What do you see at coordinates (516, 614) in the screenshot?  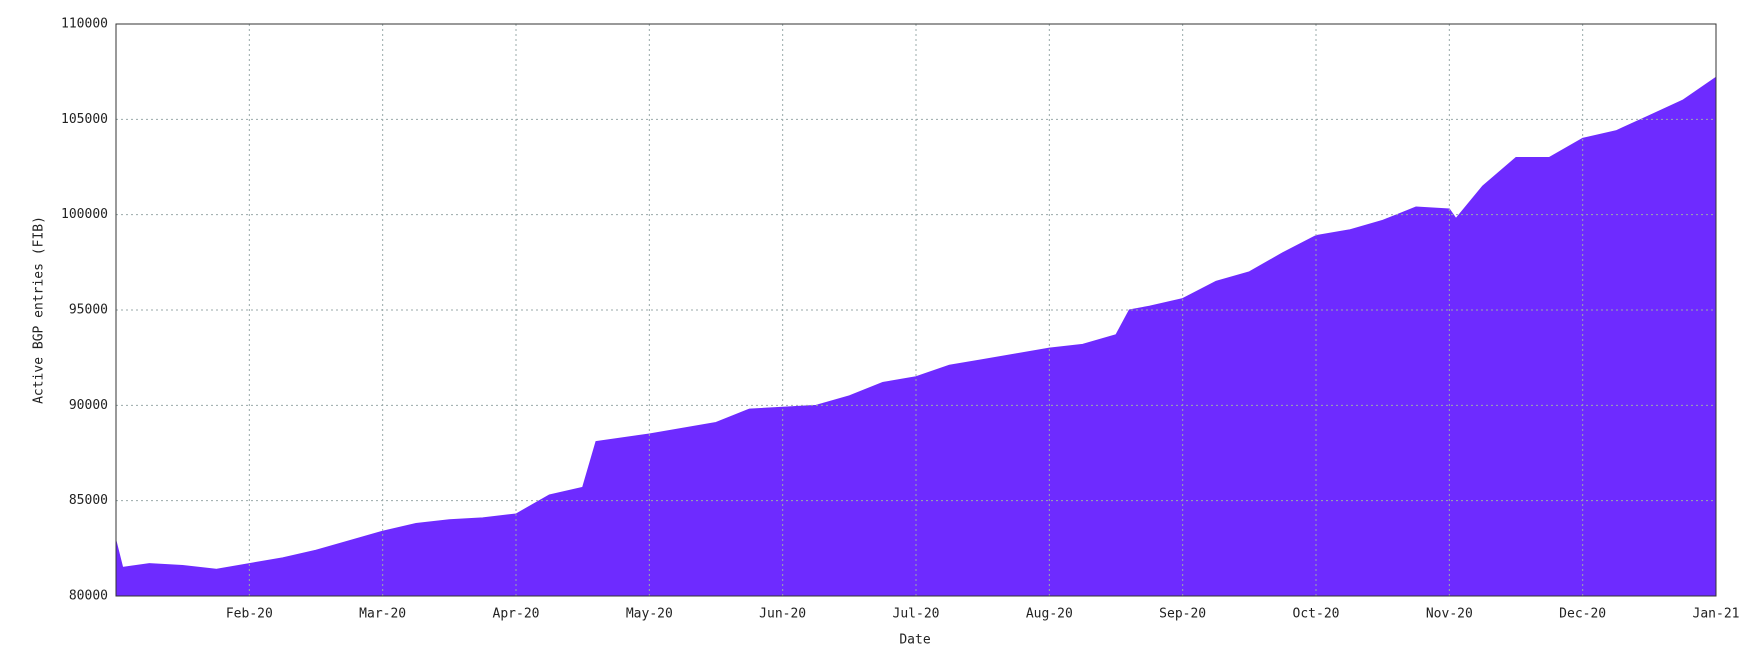 I see `x-tick-label: Apr-20` at bounding box center [516, 614].